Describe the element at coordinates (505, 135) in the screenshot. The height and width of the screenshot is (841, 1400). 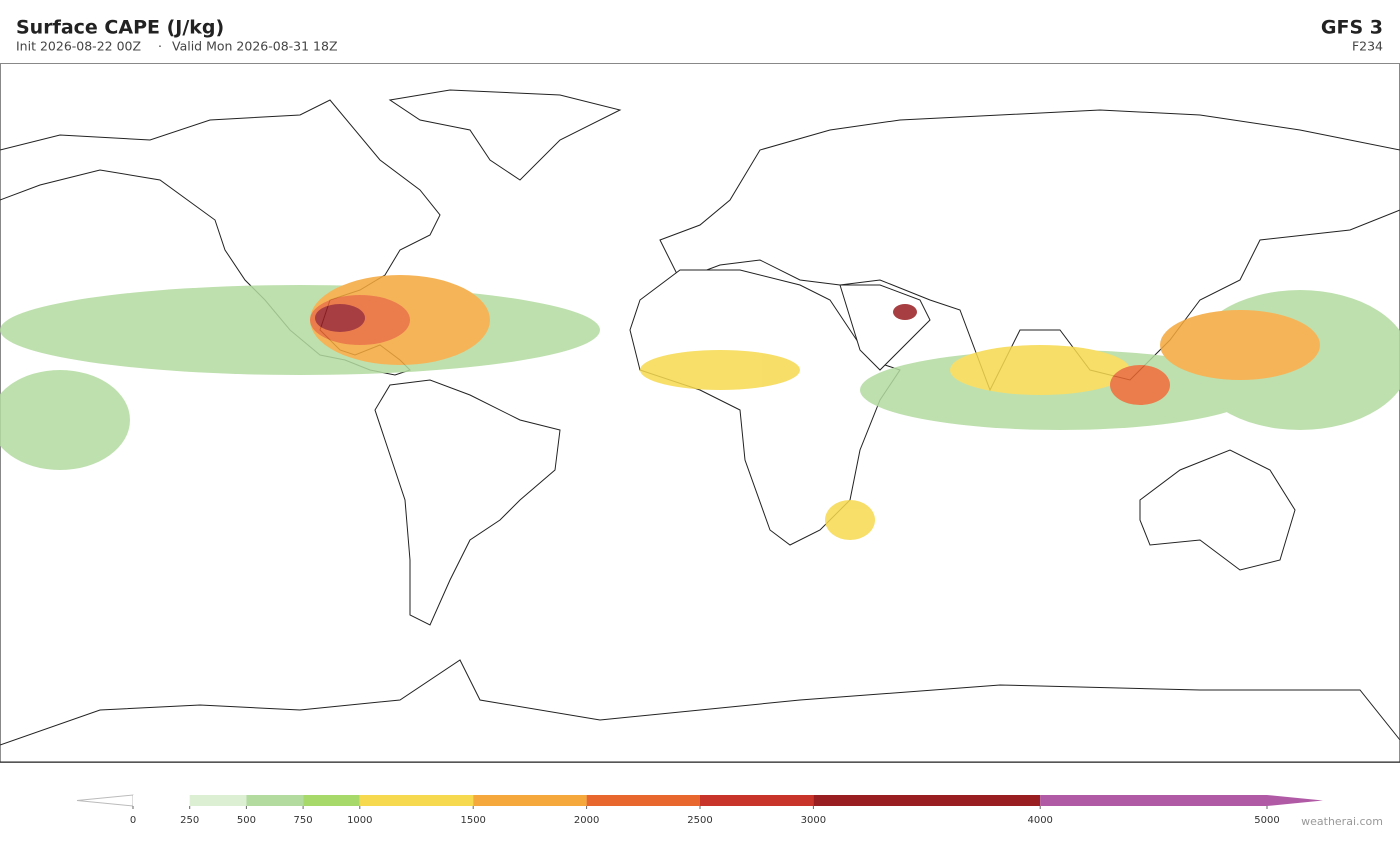
I see `greenland` at that location.